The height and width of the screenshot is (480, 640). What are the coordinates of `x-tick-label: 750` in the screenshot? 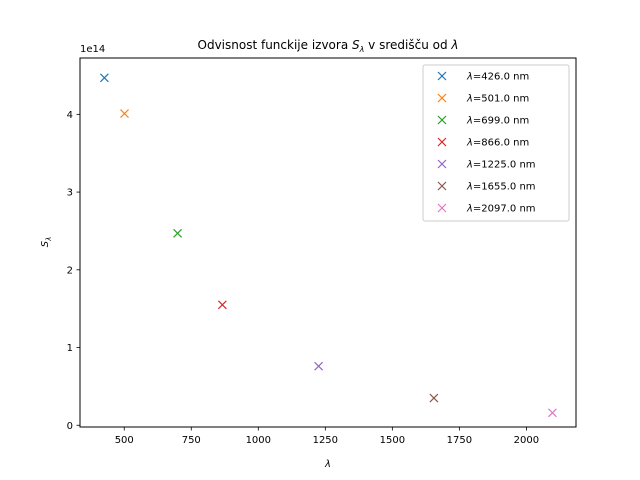 It's located at (191, 440).